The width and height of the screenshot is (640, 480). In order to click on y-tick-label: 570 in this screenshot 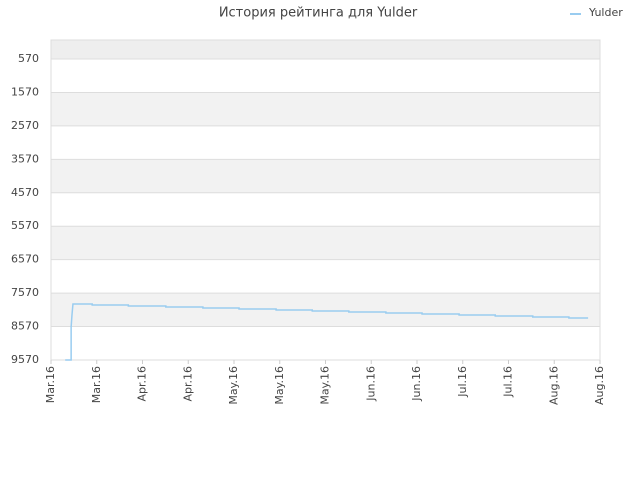, I will do `click(28, 58)`.